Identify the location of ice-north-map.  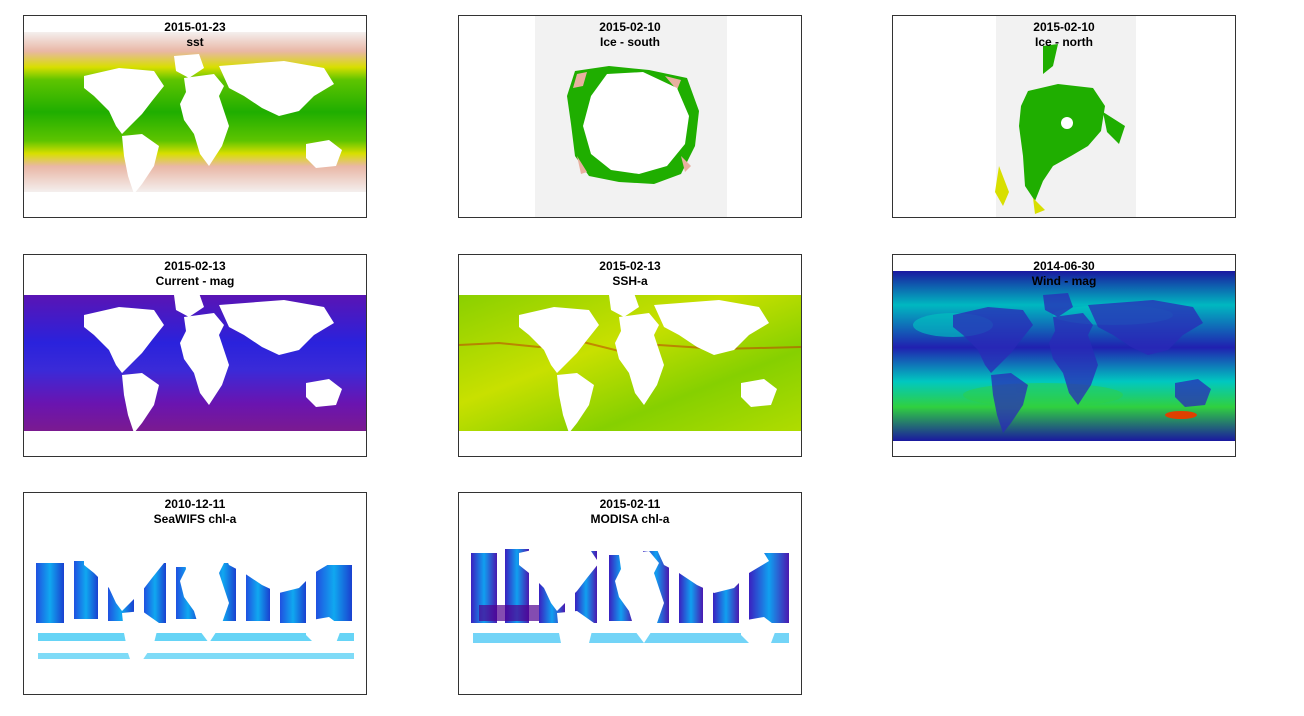
(1065, 116).